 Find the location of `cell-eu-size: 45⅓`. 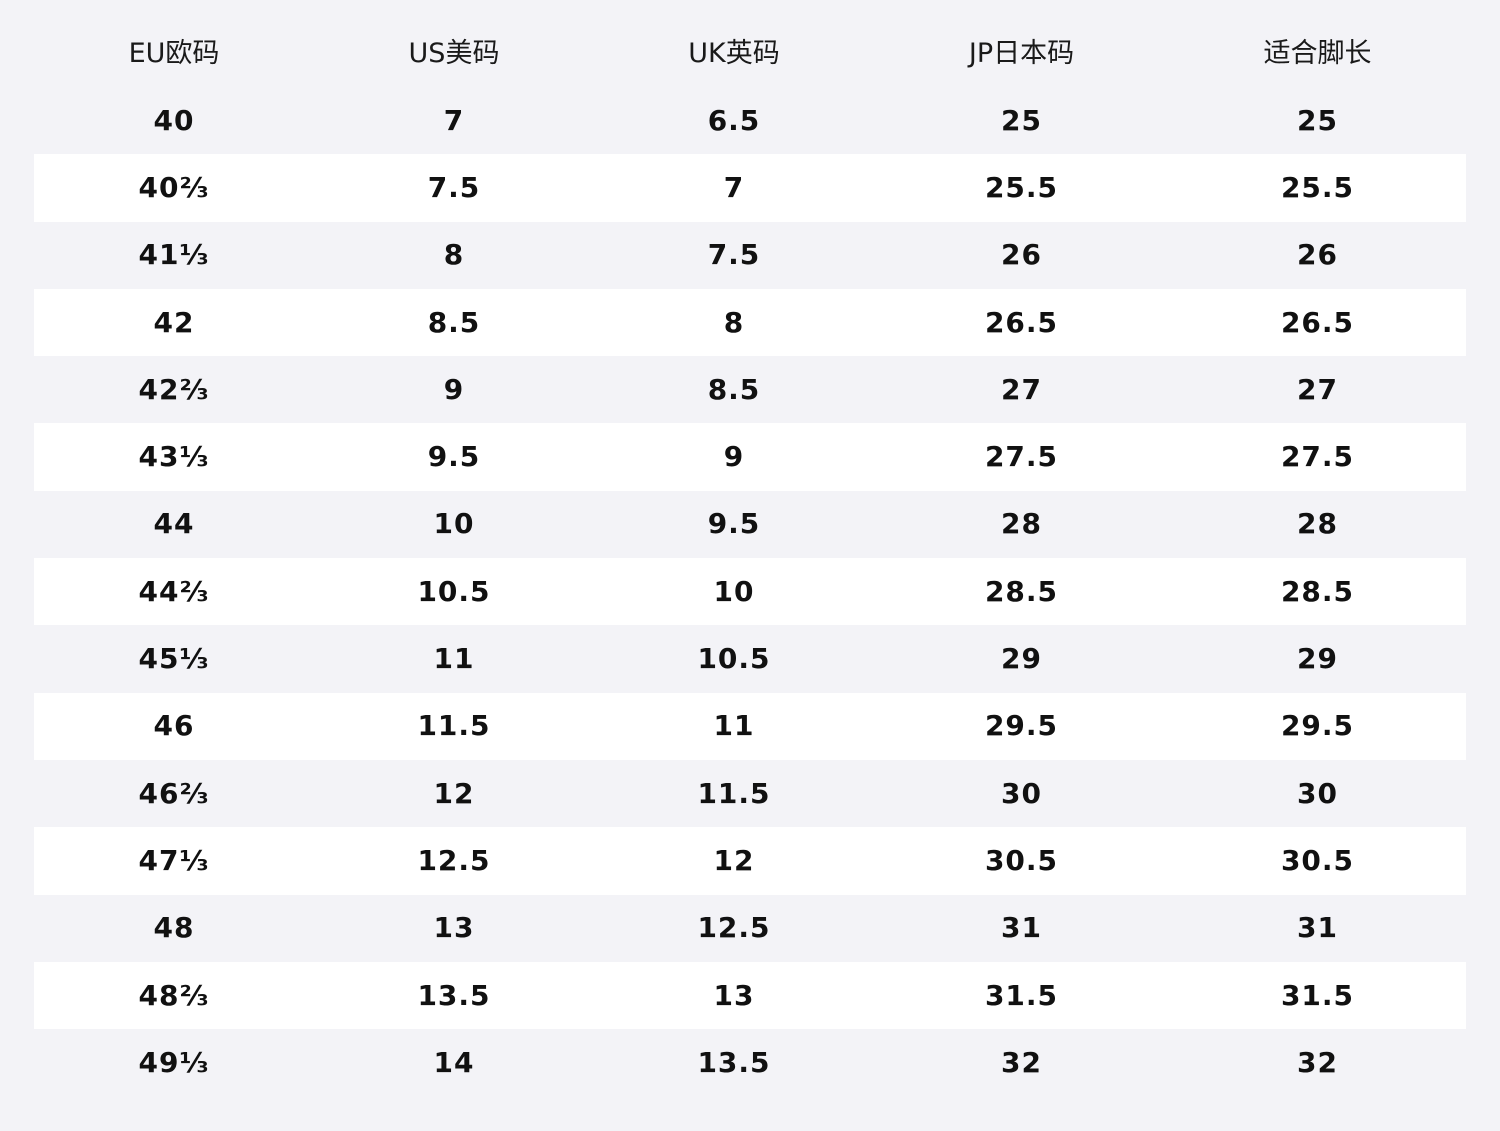

cell-eu-size: 45⅓ is located at coordinates (174, 659).